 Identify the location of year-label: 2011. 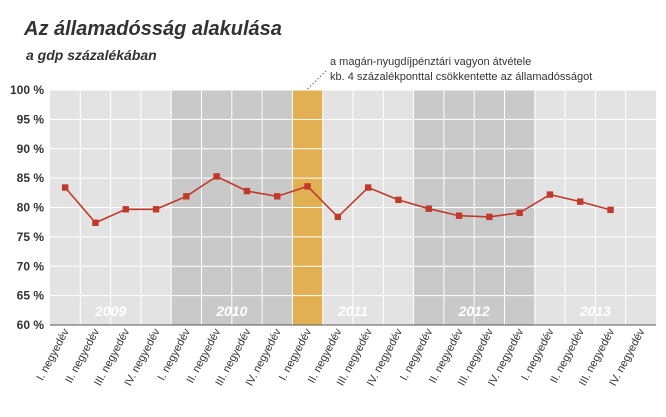
(352, 311).